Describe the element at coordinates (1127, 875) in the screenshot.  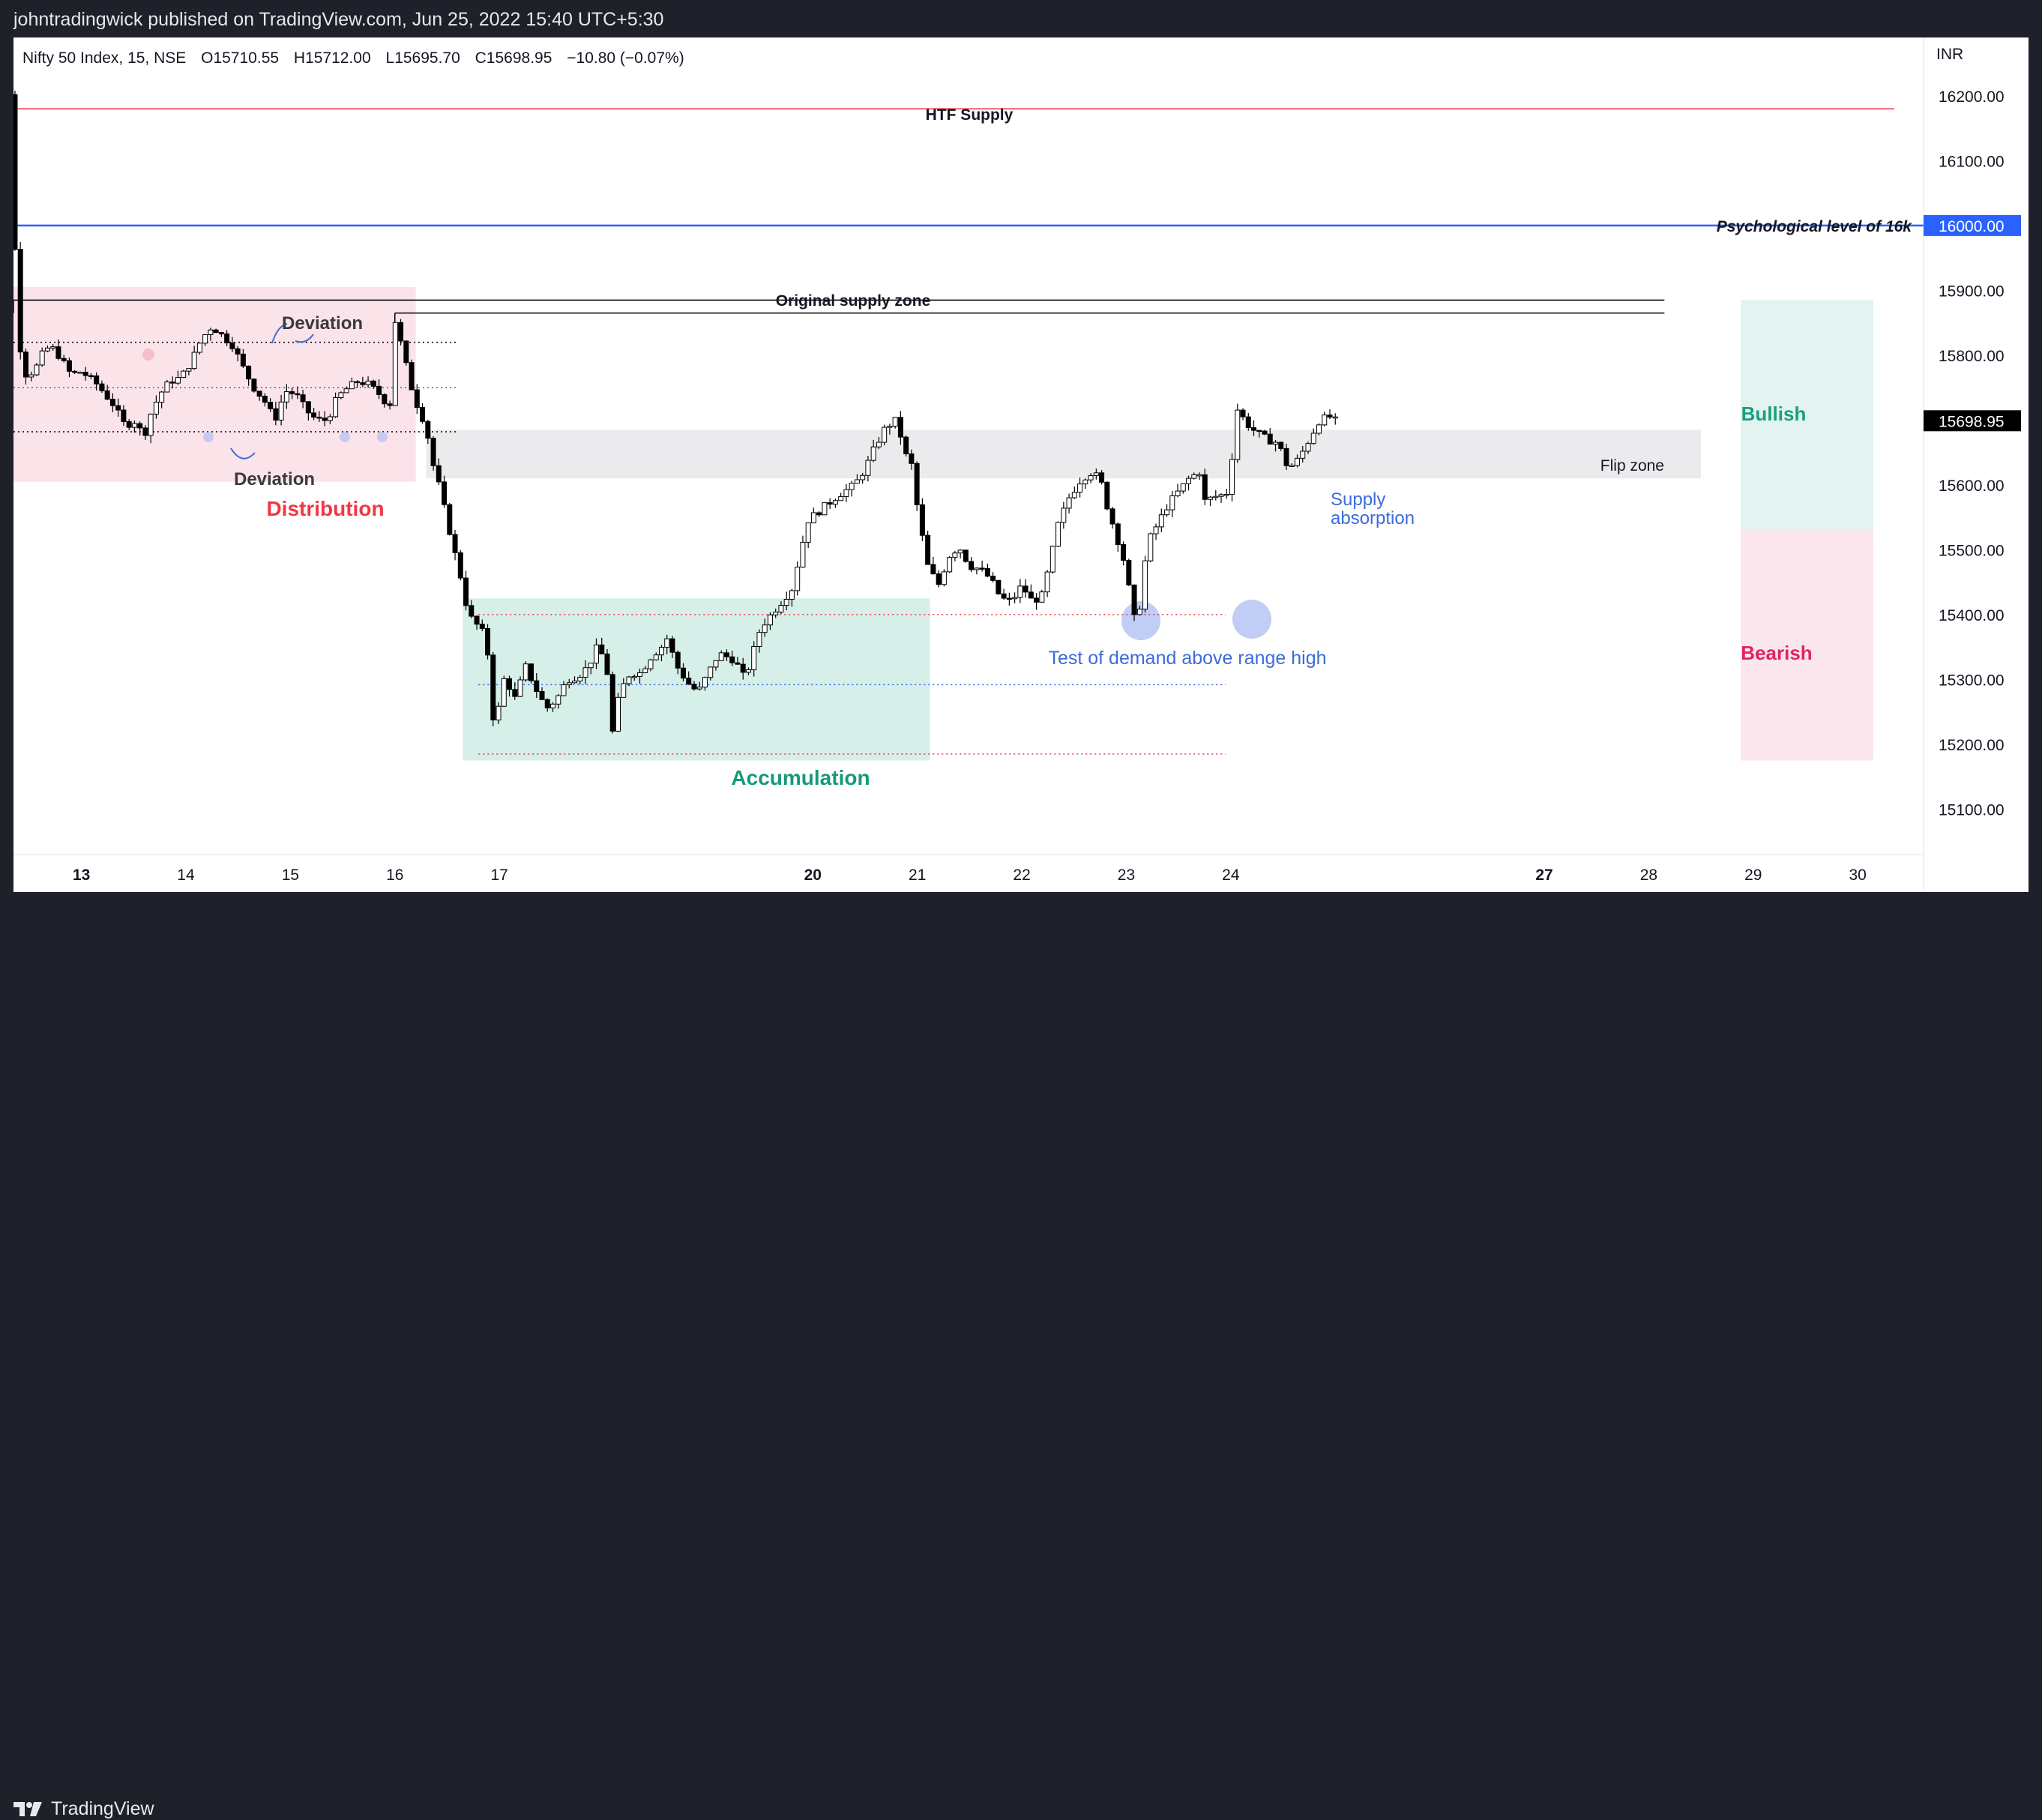
I see `time-tick-label: 23` at that location.